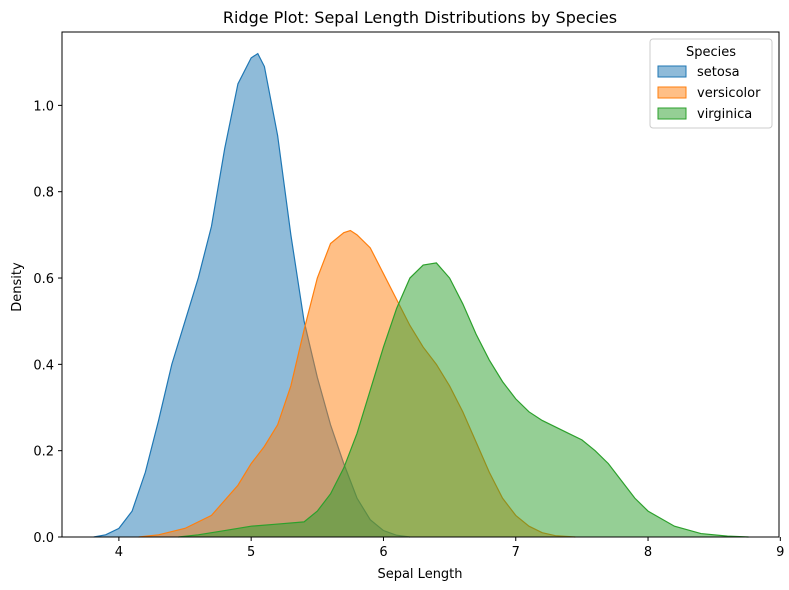 The width and height of the screenshot is (789, 590). I want to click on y-axis-title: Density, so click(17, 287).